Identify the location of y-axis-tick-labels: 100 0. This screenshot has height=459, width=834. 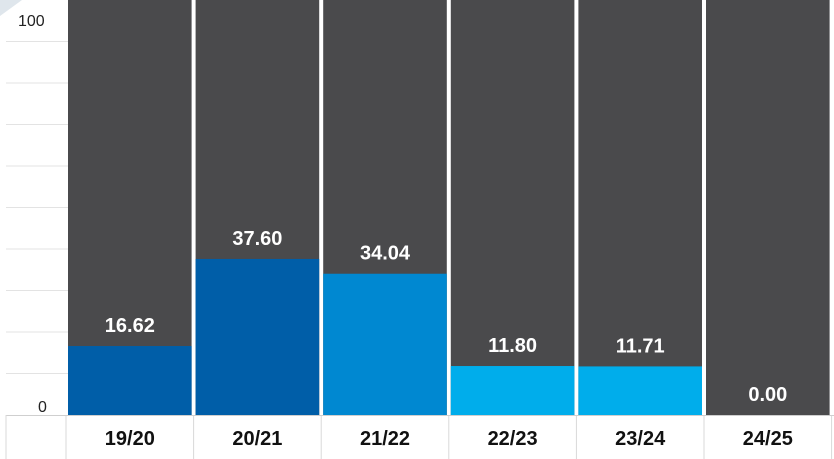
(32, 214).